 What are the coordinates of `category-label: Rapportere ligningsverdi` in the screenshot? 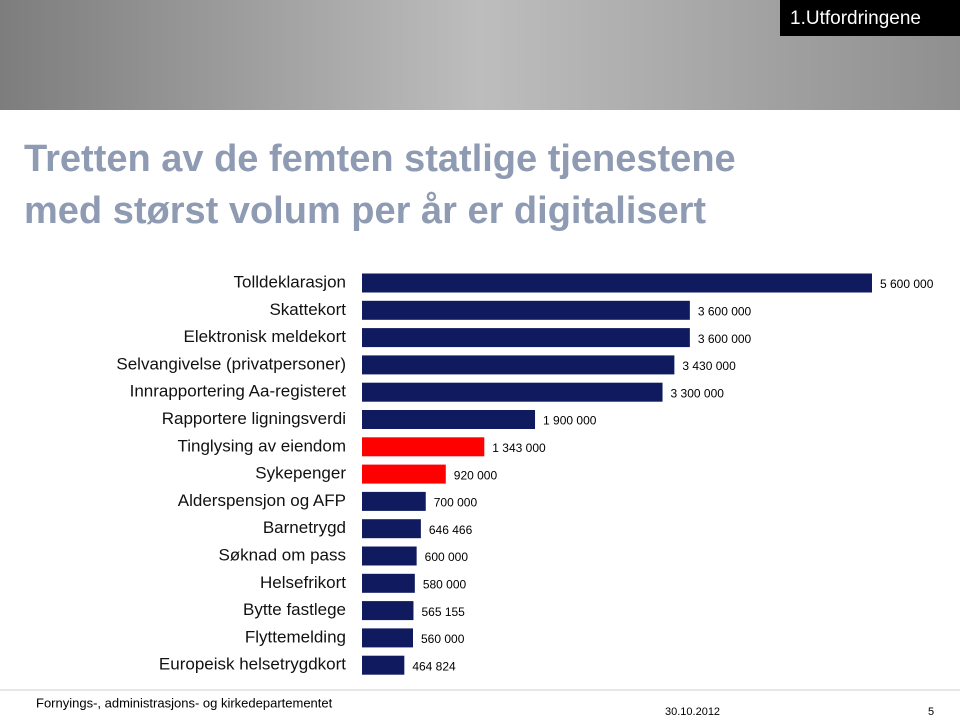 It's located at (254, 418).